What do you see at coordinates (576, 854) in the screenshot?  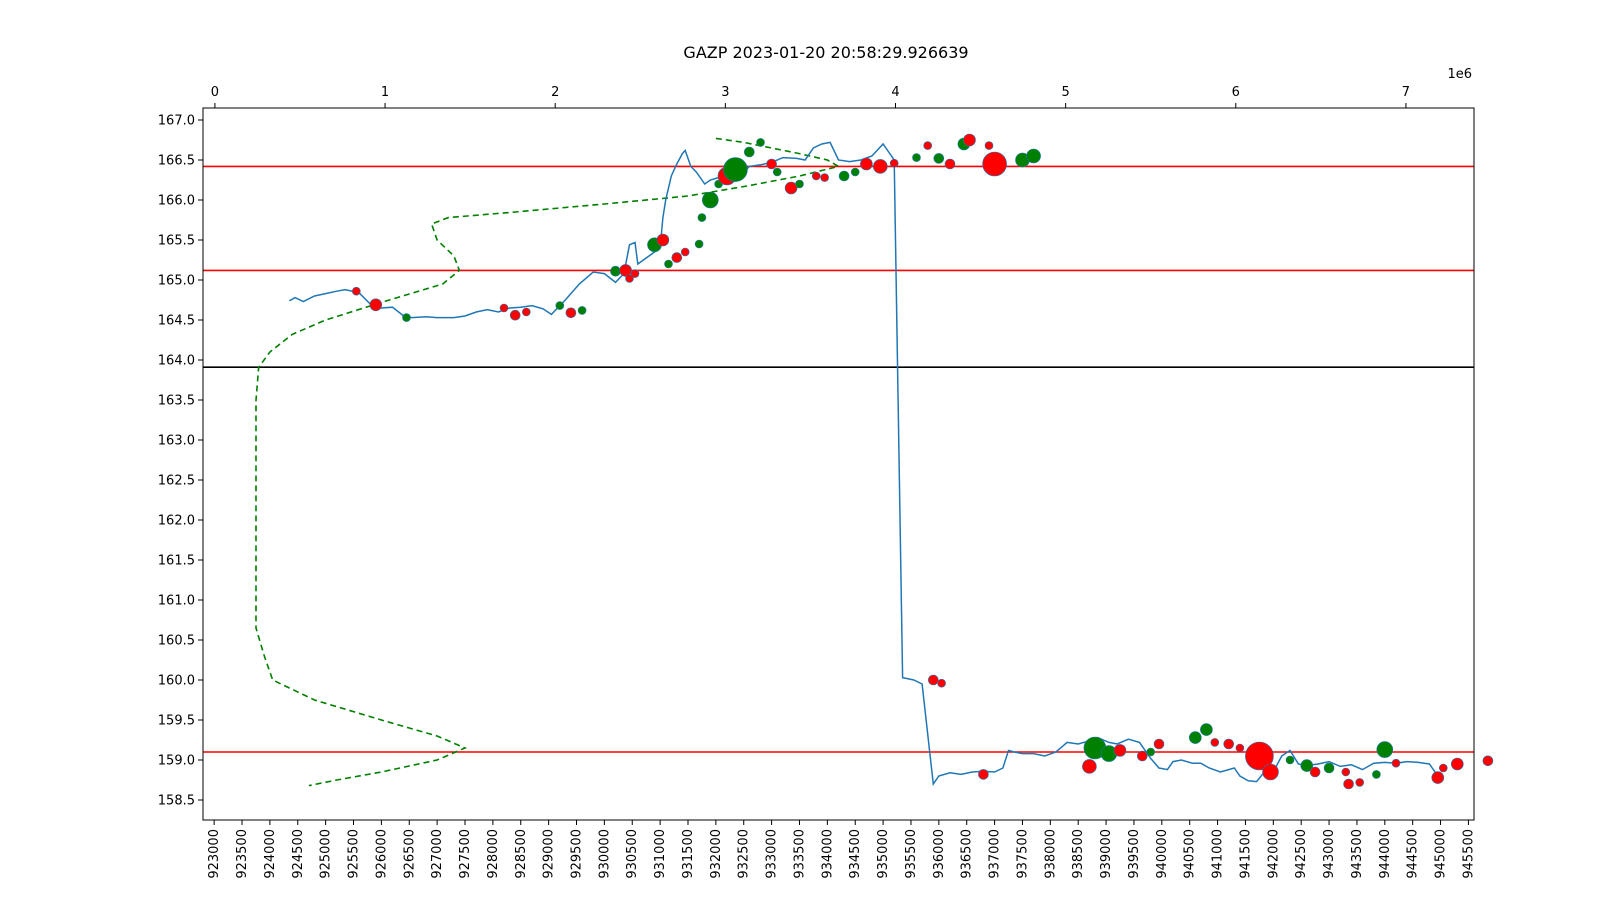 I see `x-tick-label-13: 929500` at bounding box center [576, 854].